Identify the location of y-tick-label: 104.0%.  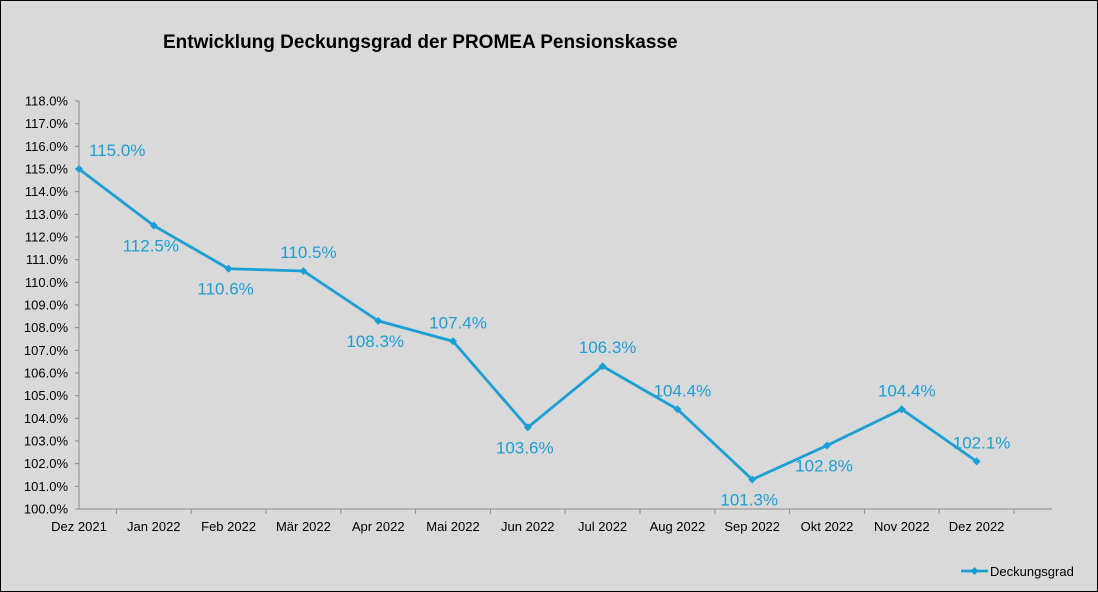
(46, 418).